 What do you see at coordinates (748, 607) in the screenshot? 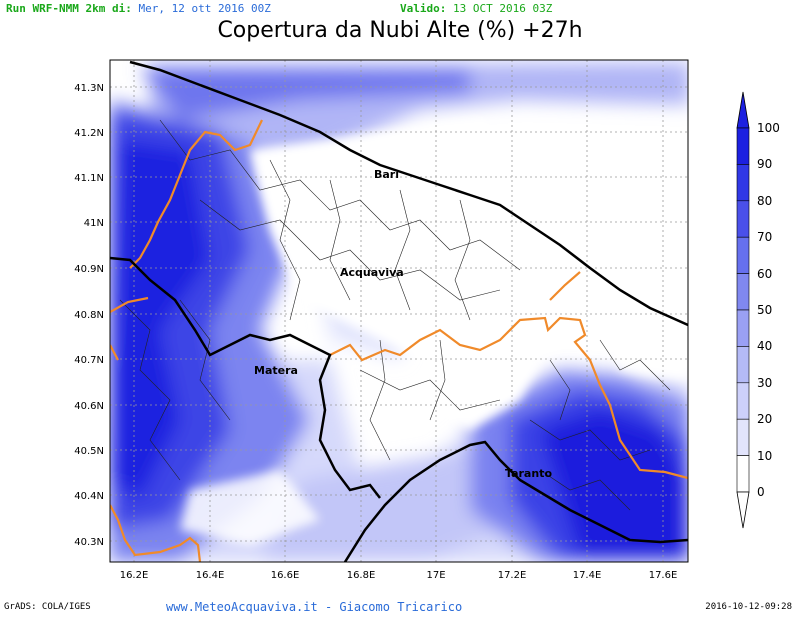
I see `footer-timestamp: 2016-10-12-09:28` at bounding box center [748, 607].